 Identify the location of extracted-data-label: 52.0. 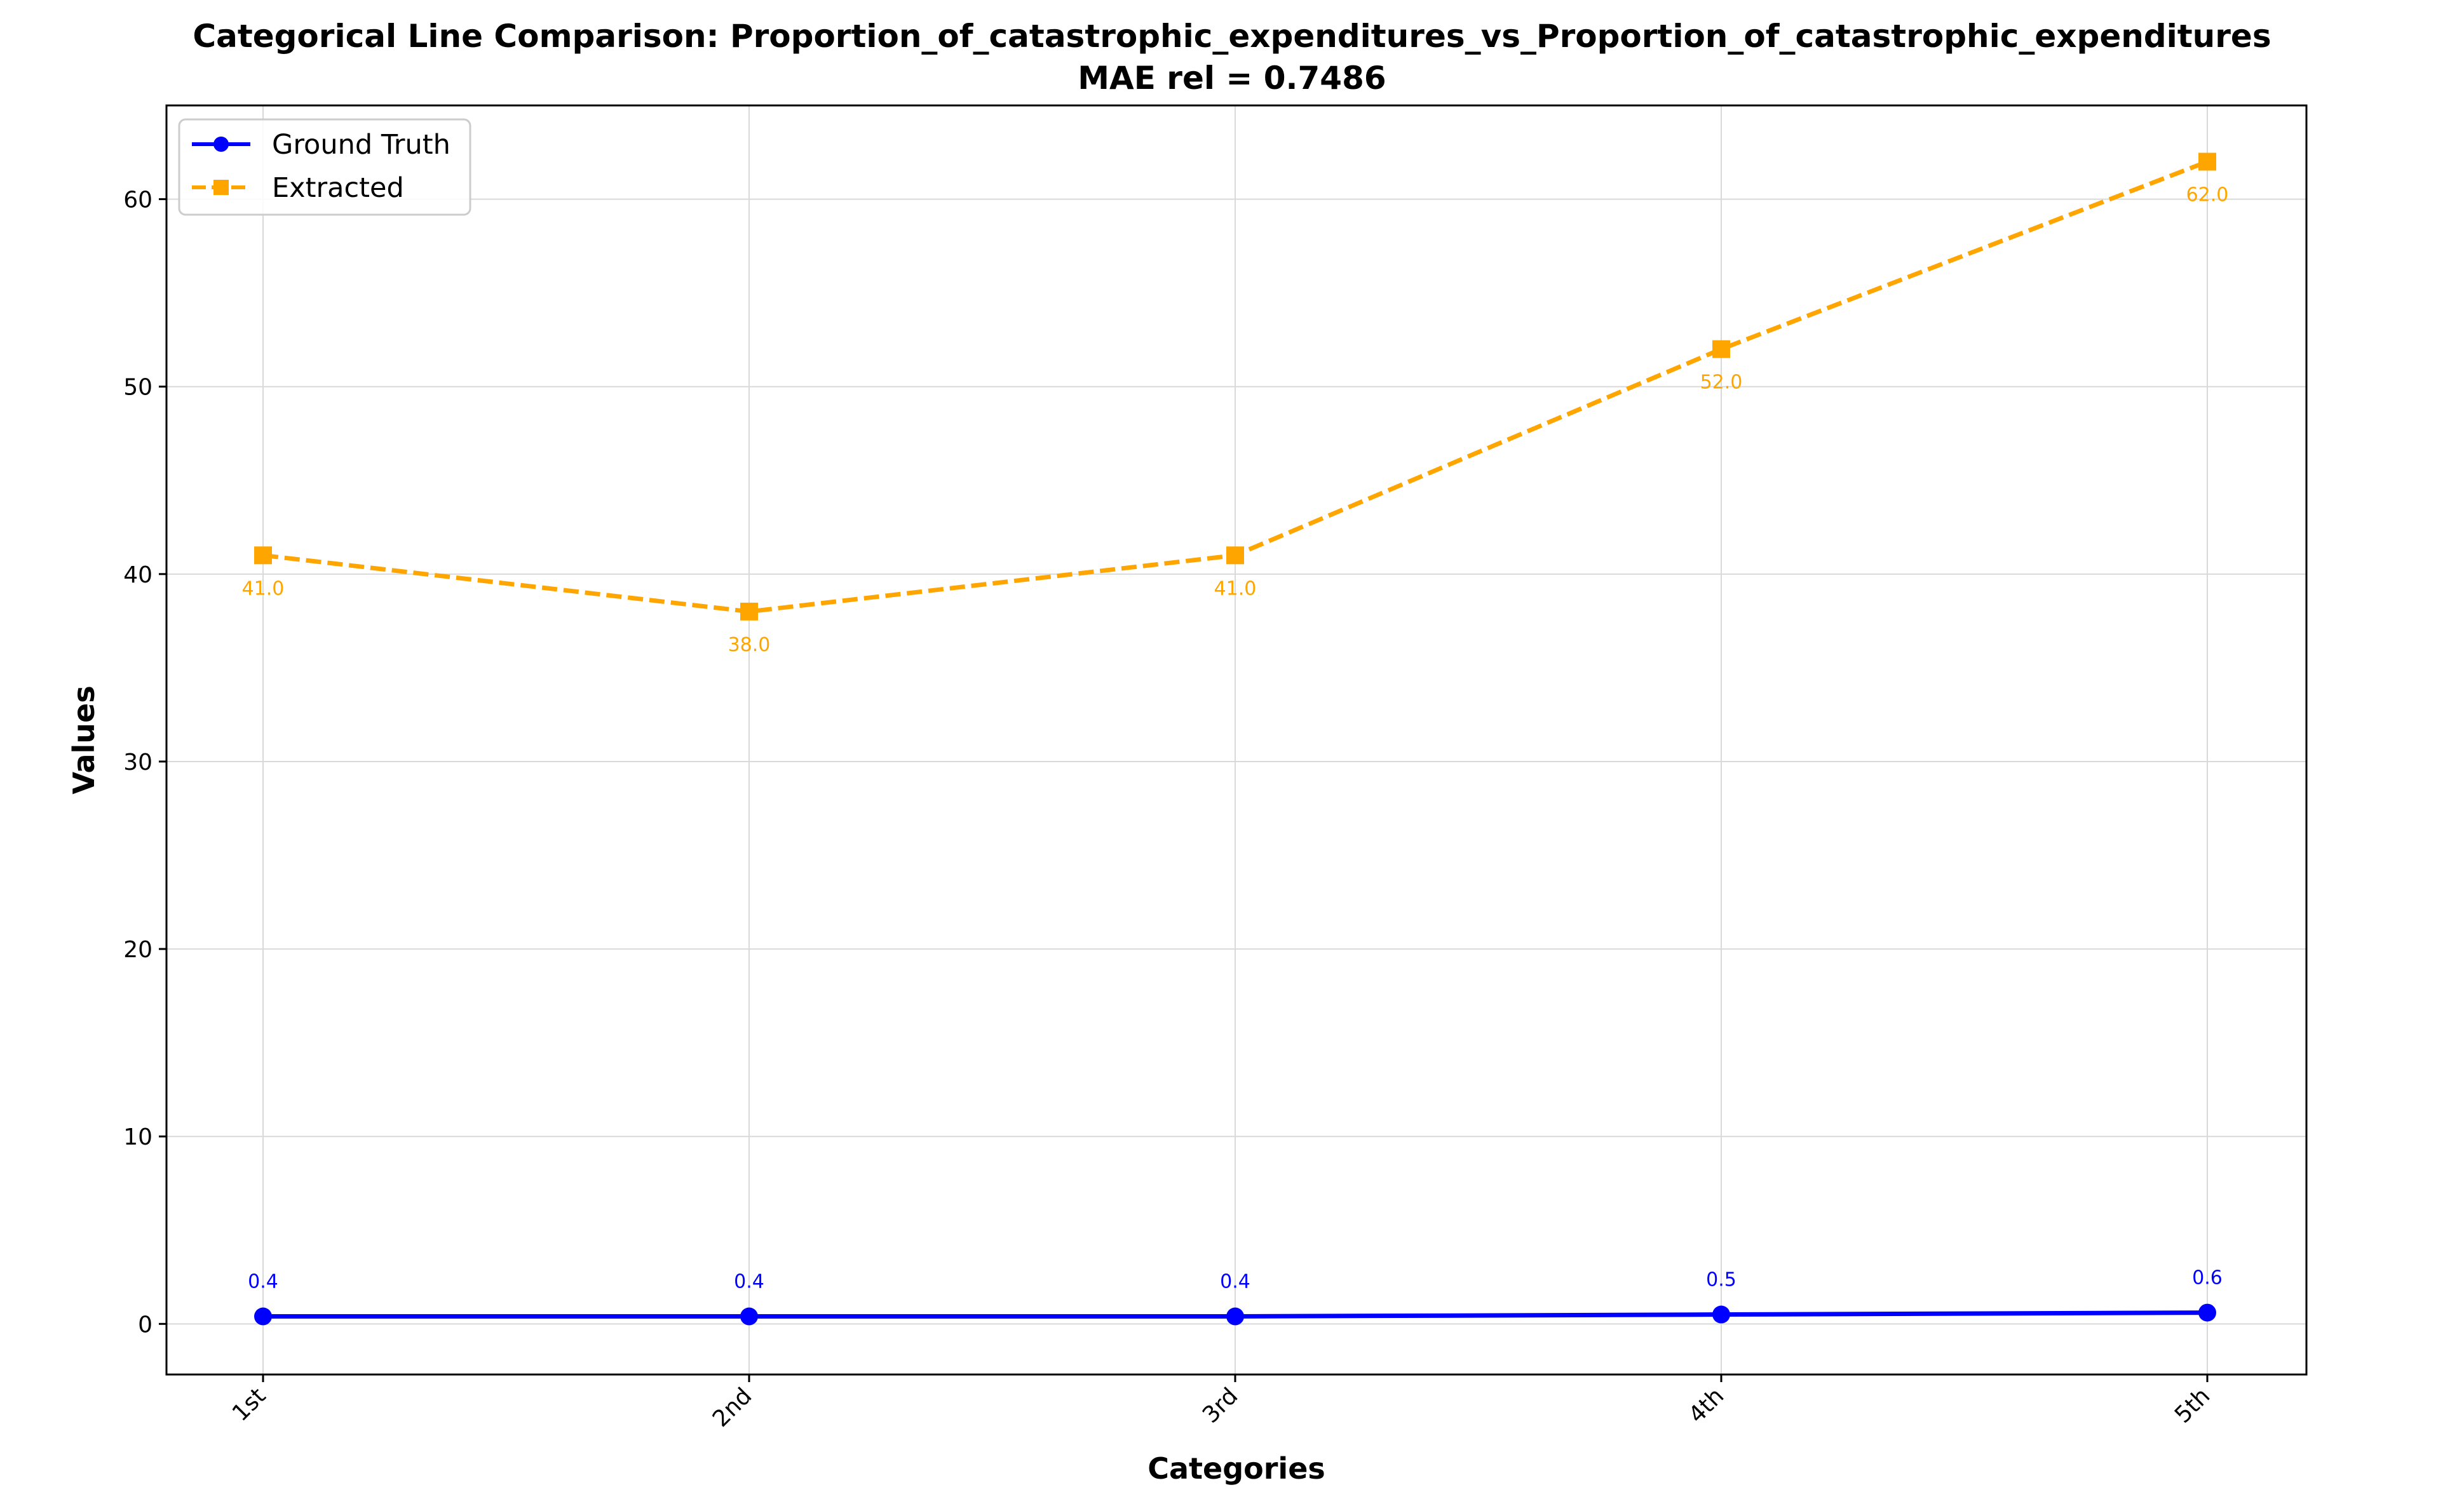
(1721, 383).